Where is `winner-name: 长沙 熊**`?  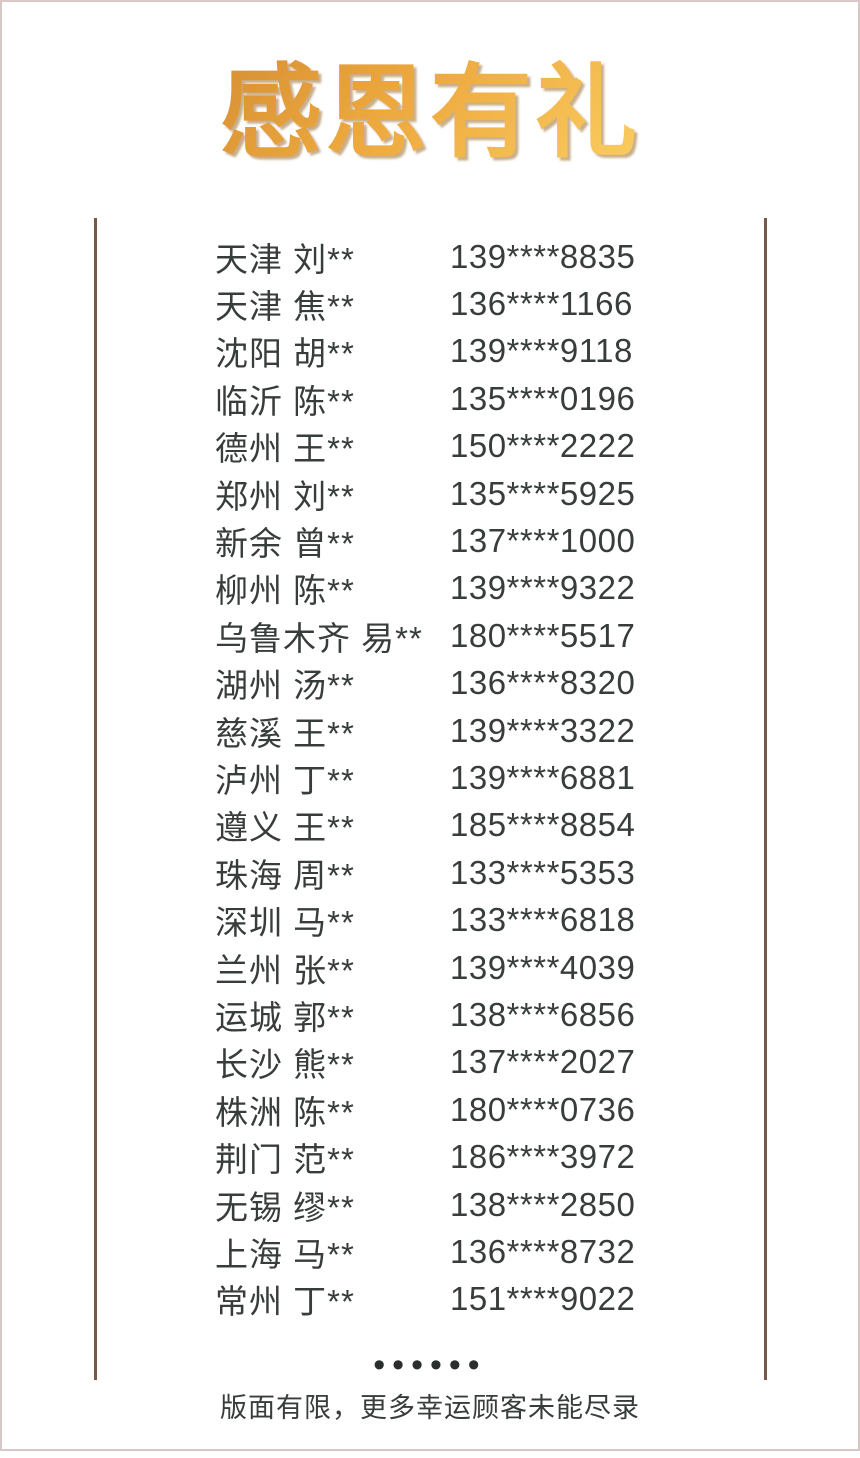
winner-name: 长沙 熊** is located at coordinates (285, 1065).